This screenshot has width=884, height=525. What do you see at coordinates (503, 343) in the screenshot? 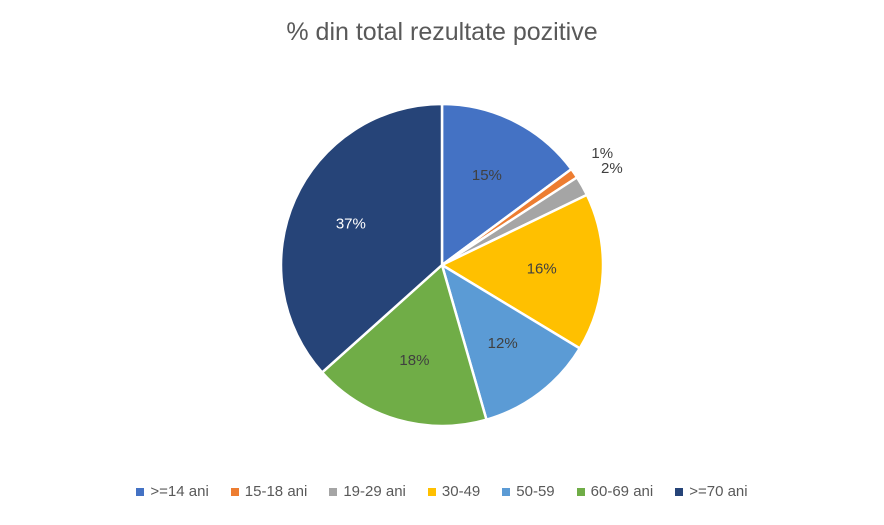
I see `slice-data-label-4: 12%` at bounding box center [503, 343].